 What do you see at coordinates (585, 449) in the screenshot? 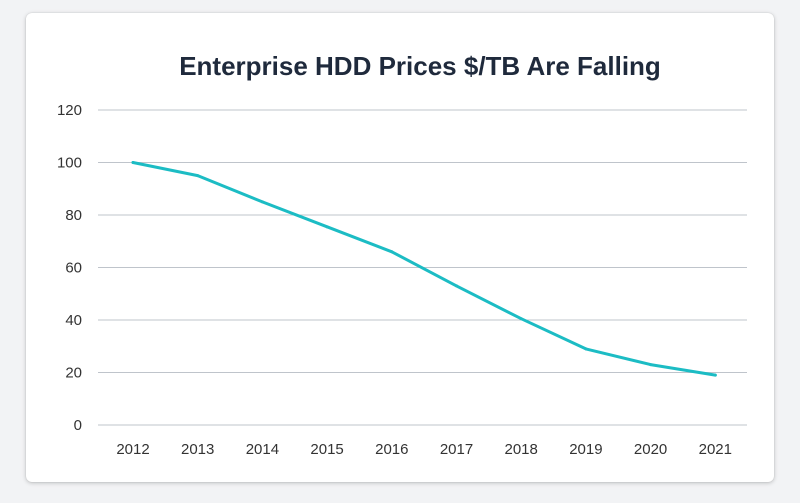
I see `x-tick-label-2019: 2019` at bounding box center [585, 449].